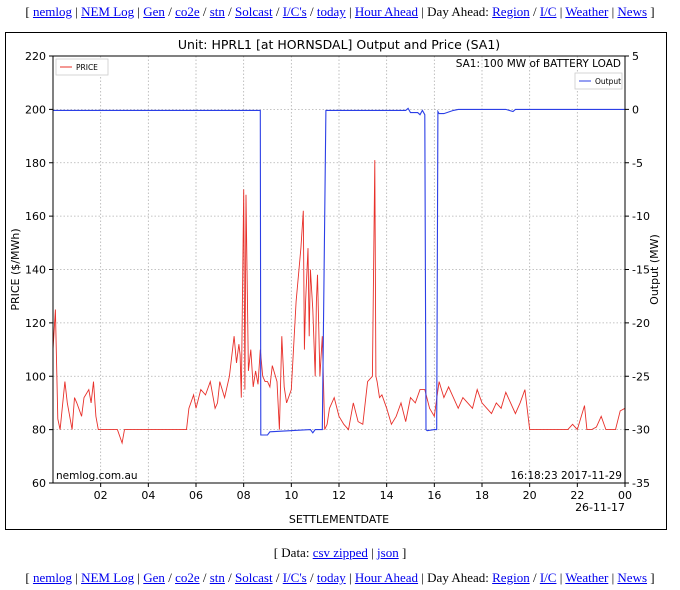 This screenshot has width=680, height=590. I want to click on watermark: nemlog.com.au, so click(97, 476).